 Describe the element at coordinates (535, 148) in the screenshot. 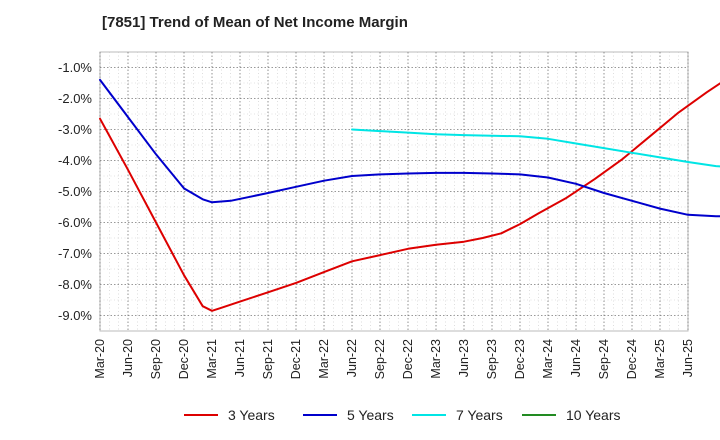

I see `series-line-7-years` at that location.